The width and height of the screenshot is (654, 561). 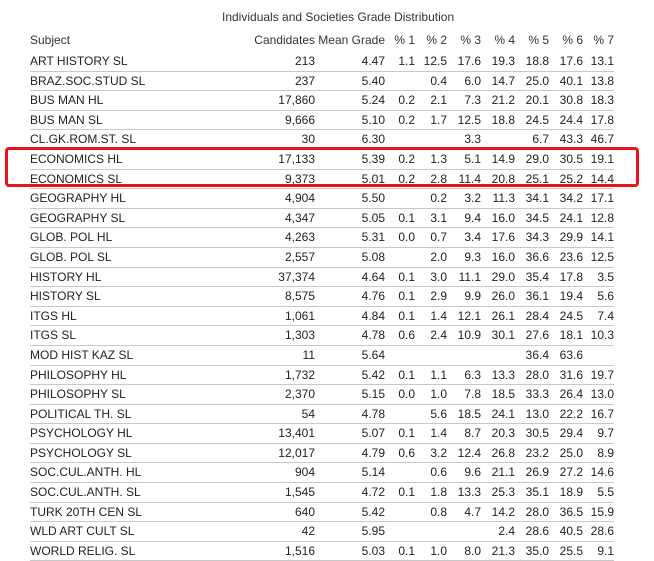 What do you see at coordinates (464, 218) in the screenshot?
I see `cell-pct-3: 9.4` at bounding box center [464, 218].